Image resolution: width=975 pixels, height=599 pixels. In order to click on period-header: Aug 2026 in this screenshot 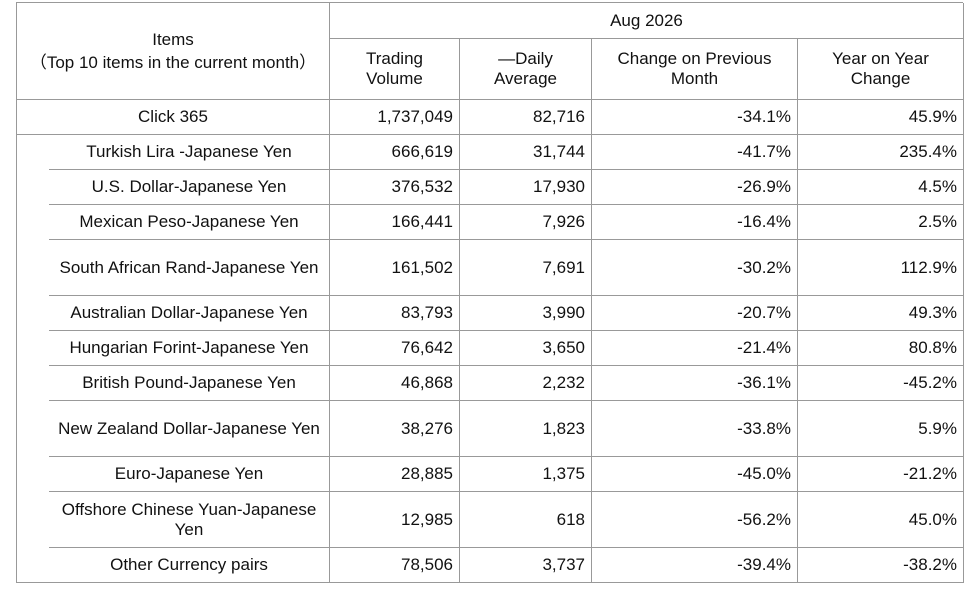, I will do `click(647, 21)`.